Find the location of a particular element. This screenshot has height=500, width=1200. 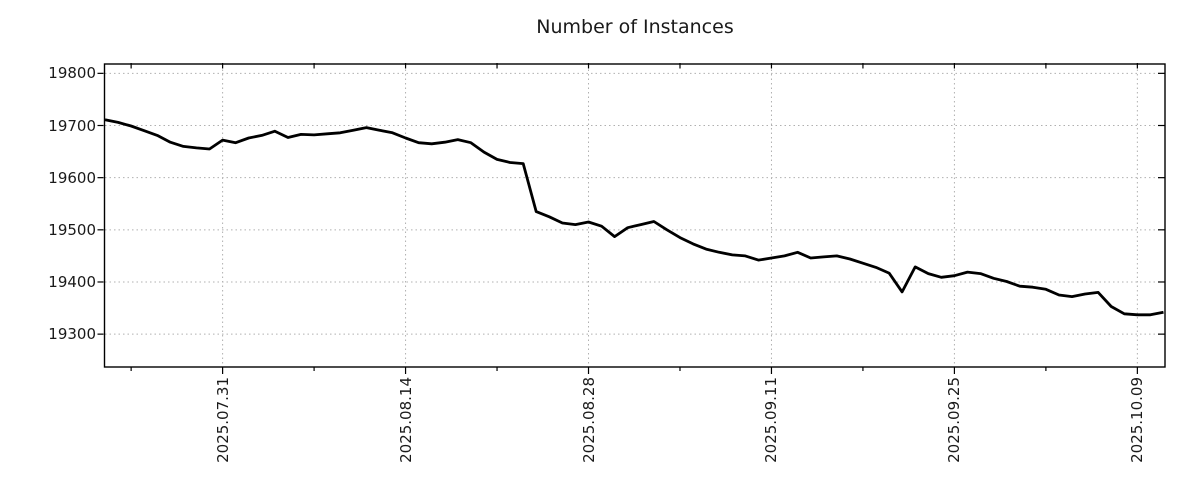

x-tick-label: 2025.09.25 is located at coordinates (954, 420).